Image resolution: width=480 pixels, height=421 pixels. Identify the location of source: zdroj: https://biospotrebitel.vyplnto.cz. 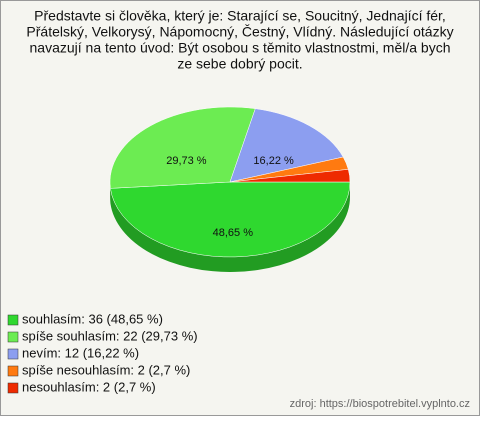
(380, 404).